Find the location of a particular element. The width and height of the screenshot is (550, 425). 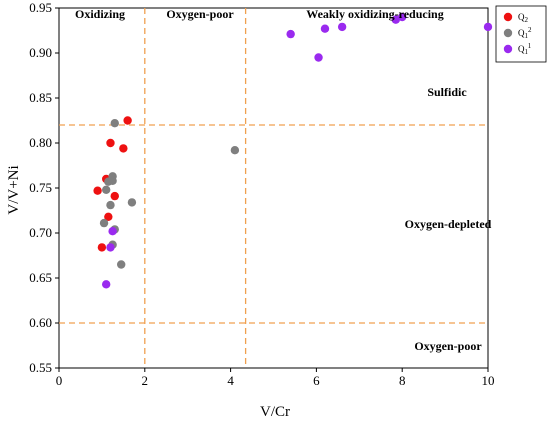

zone-label-oxygen-depleted: Oxygen-depleted is located at coordinates (448, 224).